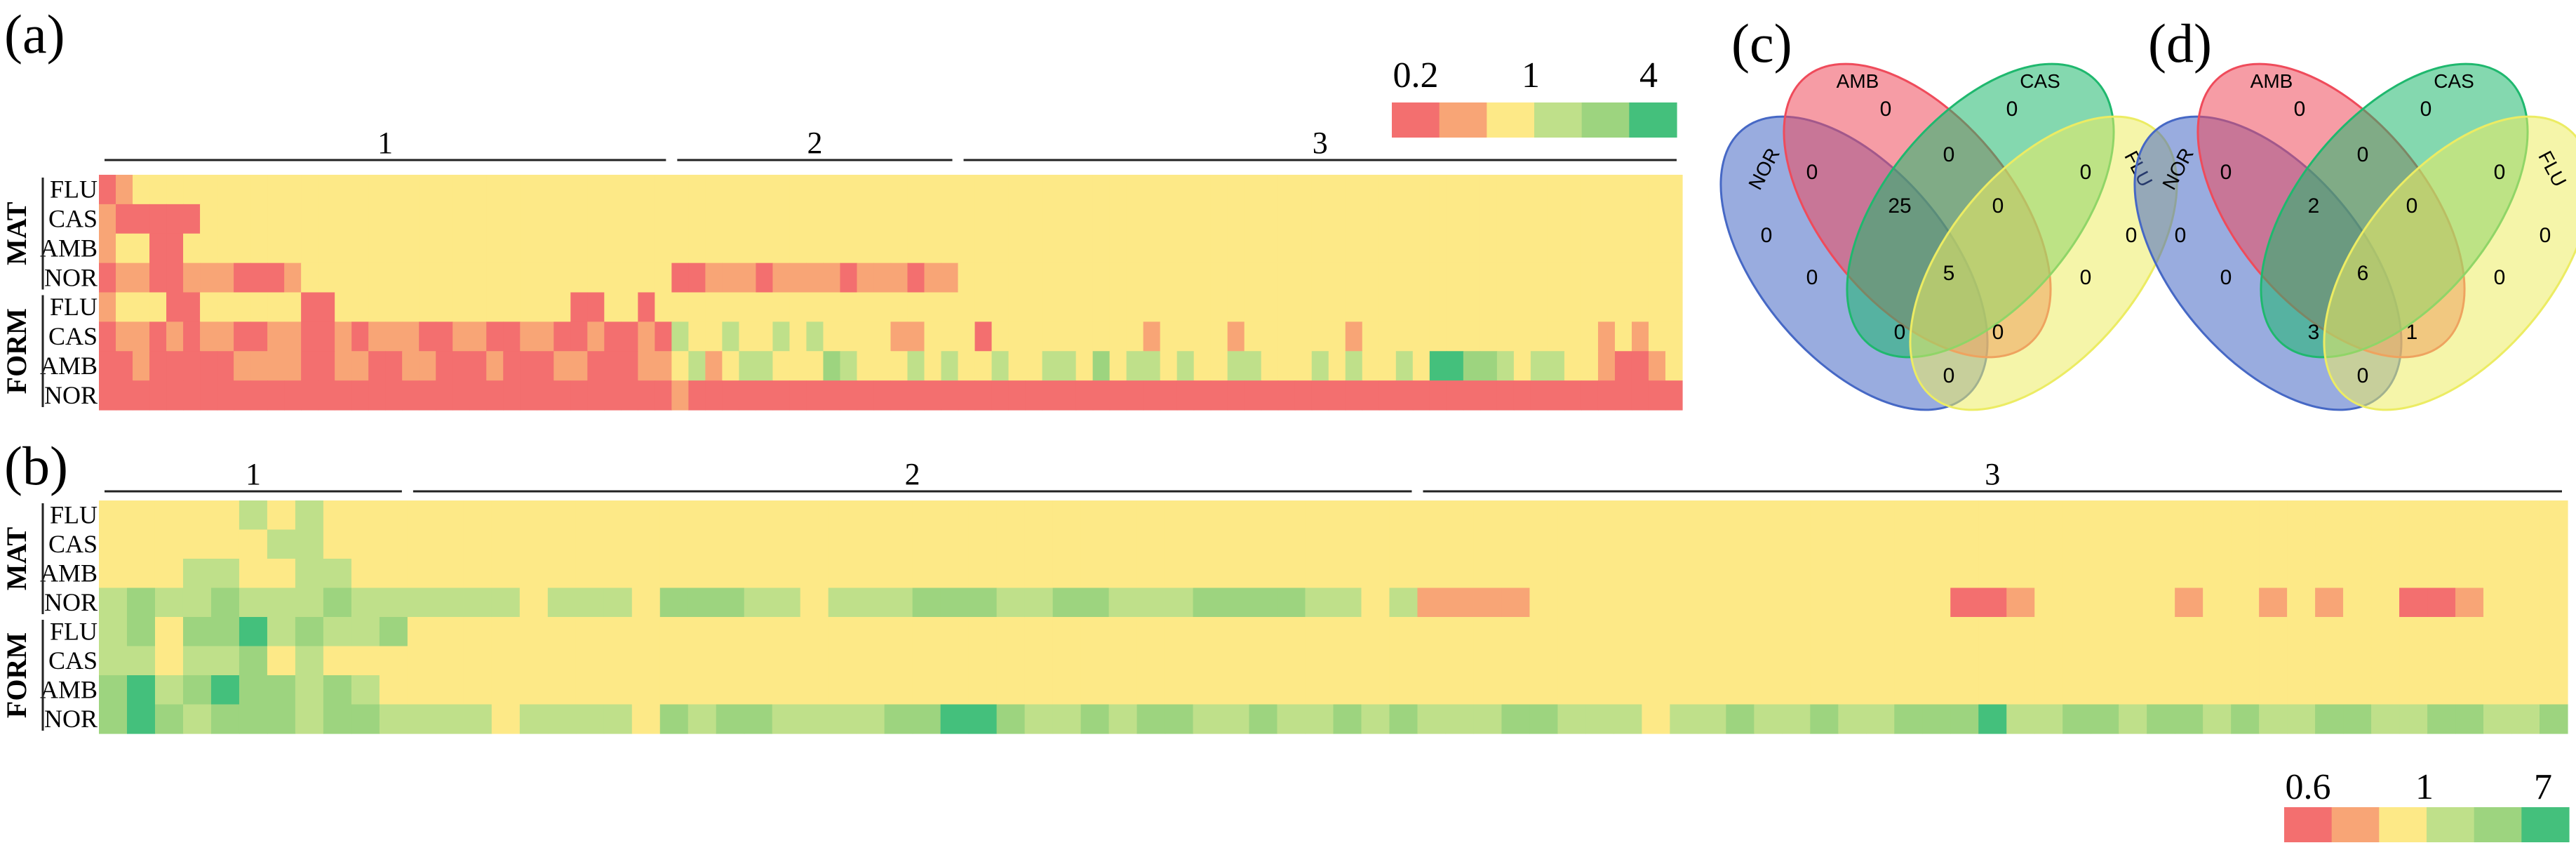 This screenshot has width=2576, height=850. What do you see at coordinates (2427, 804) in the screenshot?
I see `legend-b: 0.6 1 7` at bounding box center [2427, 804].